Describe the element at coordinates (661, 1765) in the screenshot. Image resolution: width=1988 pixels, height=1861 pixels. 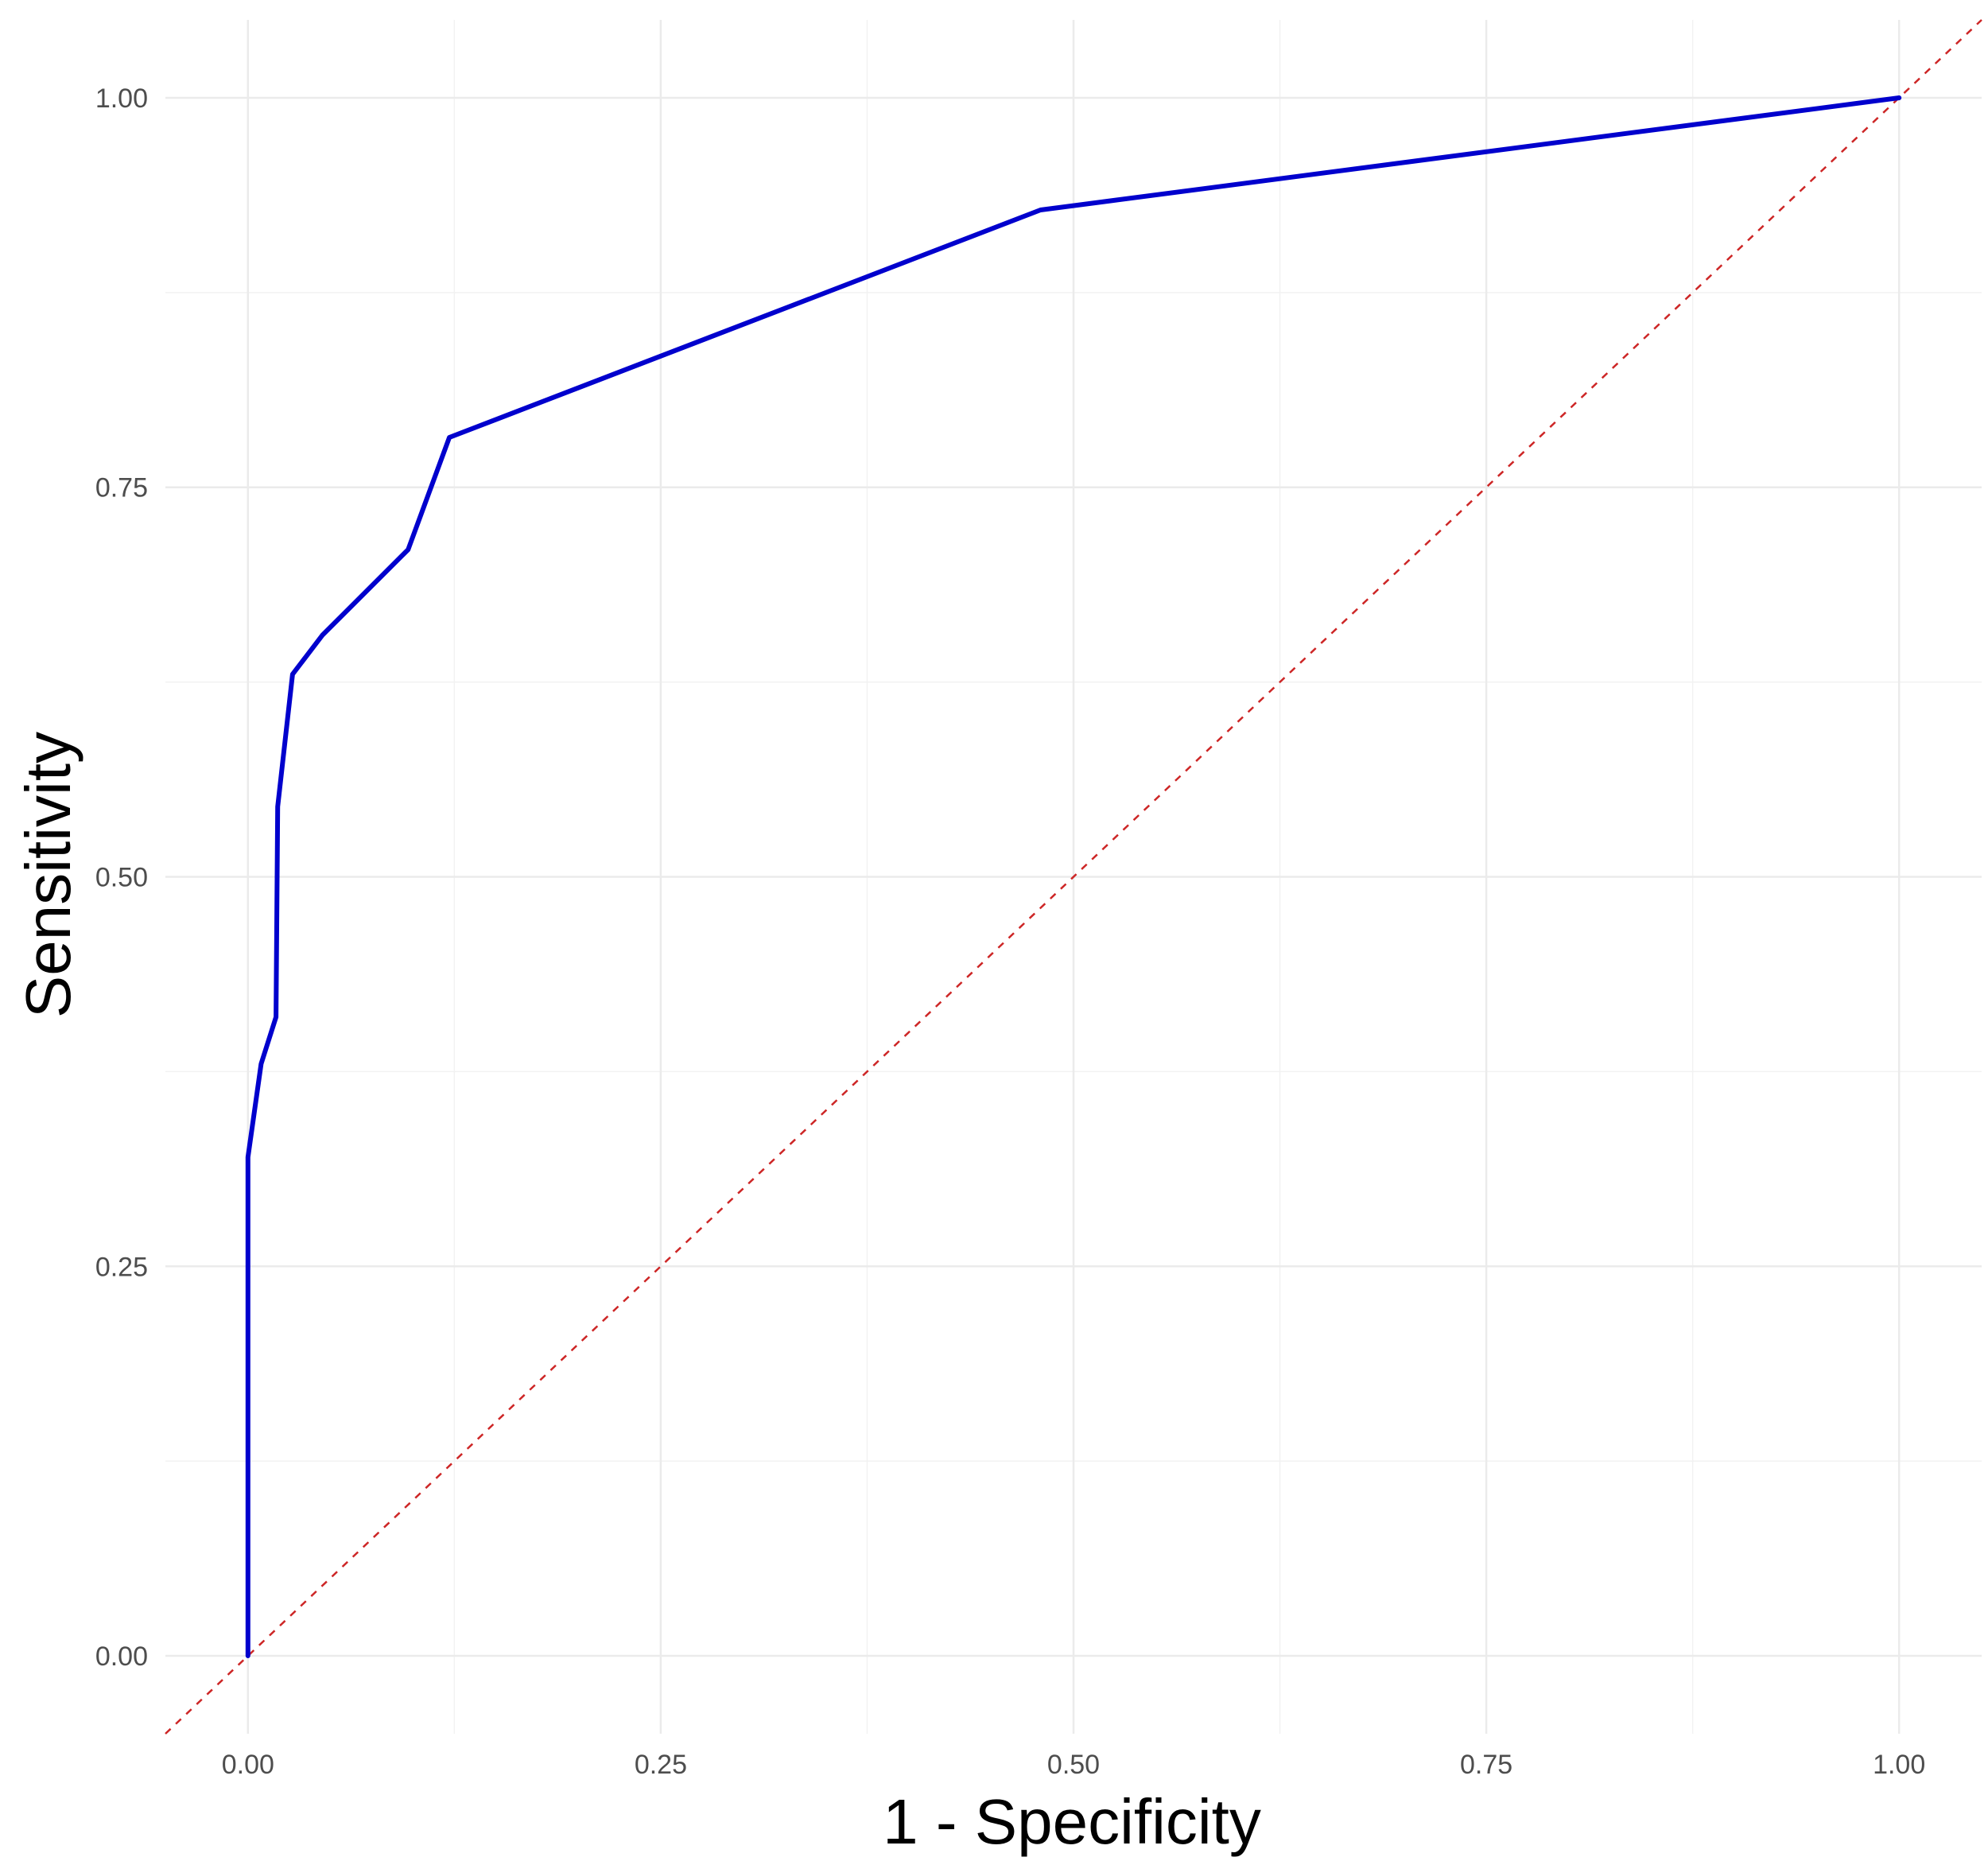
I see `x-tick-label: 0.25` at that location.